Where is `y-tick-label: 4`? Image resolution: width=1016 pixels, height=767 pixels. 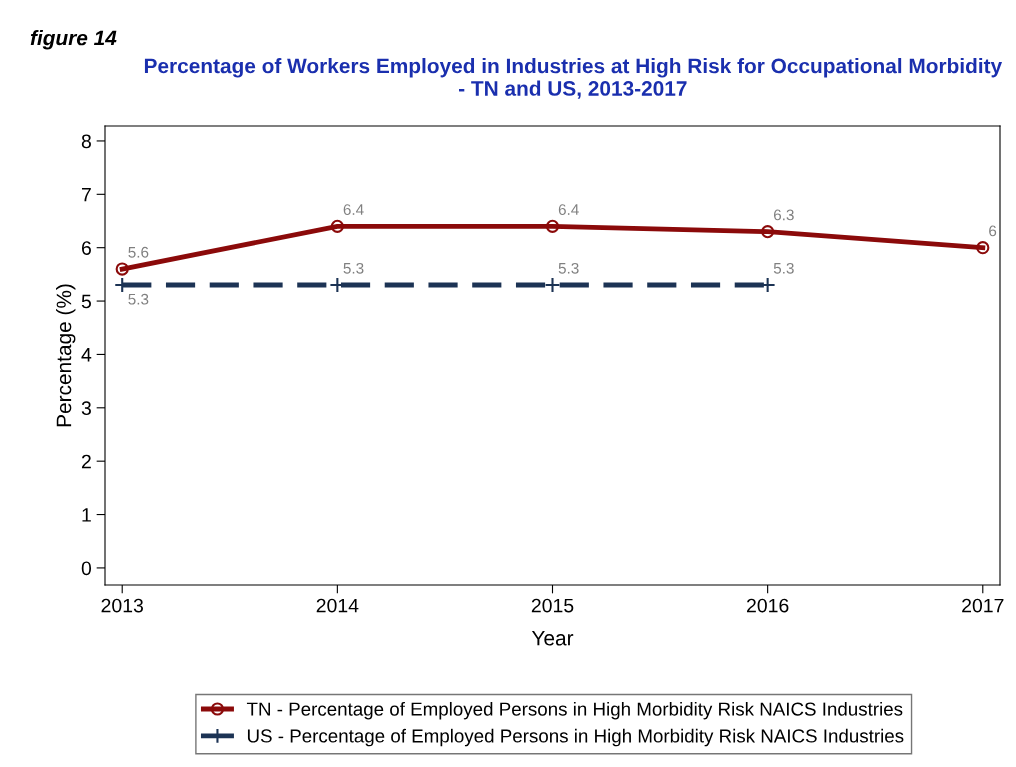
y-tick-label: 4 is located at coordinates (86, 355).